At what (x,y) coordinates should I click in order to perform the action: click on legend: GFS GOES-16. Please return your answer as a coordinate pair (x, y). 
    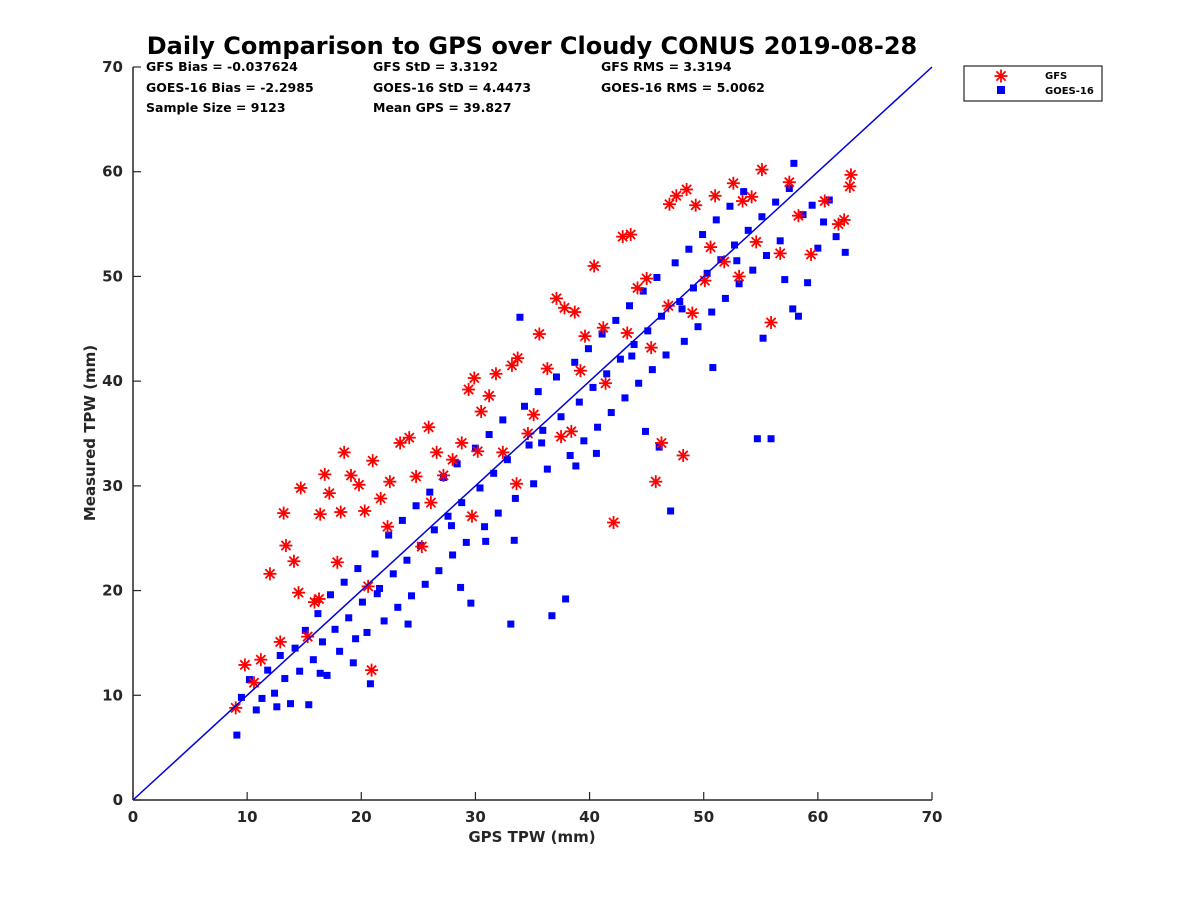
    Looking at the image, I should click on (1033, 83).